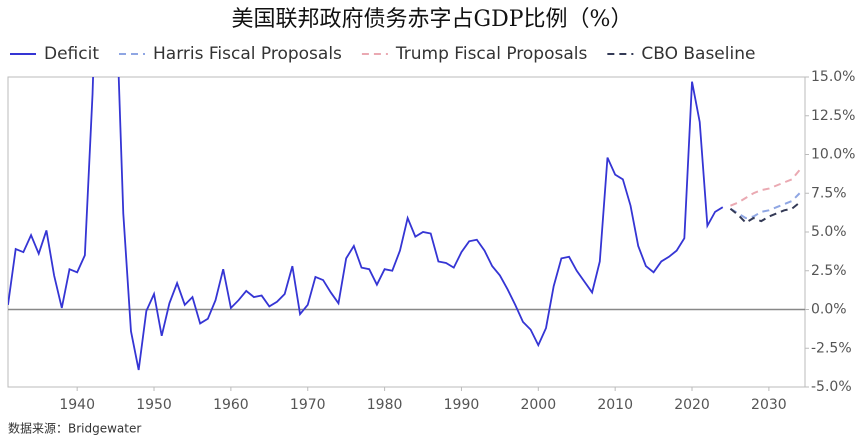 This screenshot has width=864, height=438. What do you see at coordinates (308, 405) in the screenshot?
I see `x-tick-label: 1970` at bounding box center [308, 405].